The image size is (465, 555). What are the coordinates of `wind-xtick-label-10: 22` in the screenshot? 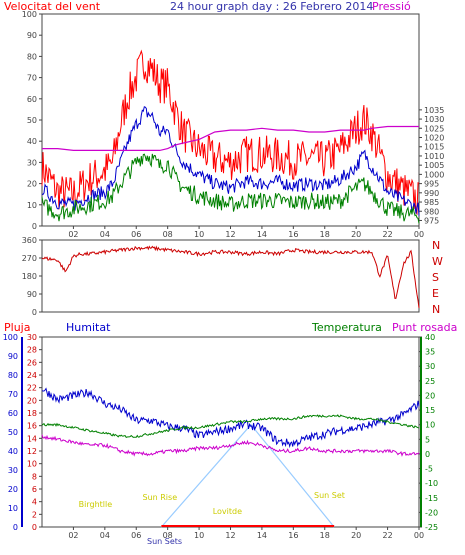 It's located at (387, 234).